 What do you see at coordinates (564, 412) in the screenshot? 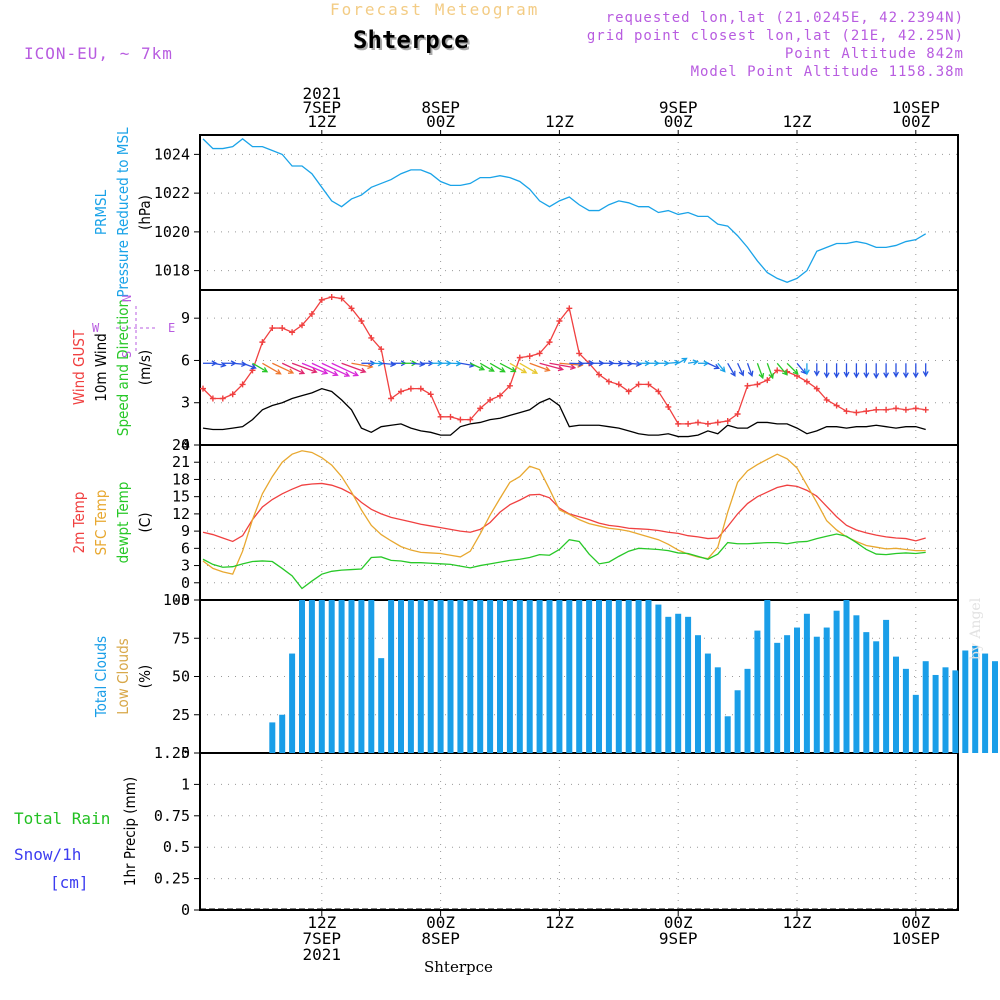
I see `wind-speed-line` at bounding box center [564, 412].